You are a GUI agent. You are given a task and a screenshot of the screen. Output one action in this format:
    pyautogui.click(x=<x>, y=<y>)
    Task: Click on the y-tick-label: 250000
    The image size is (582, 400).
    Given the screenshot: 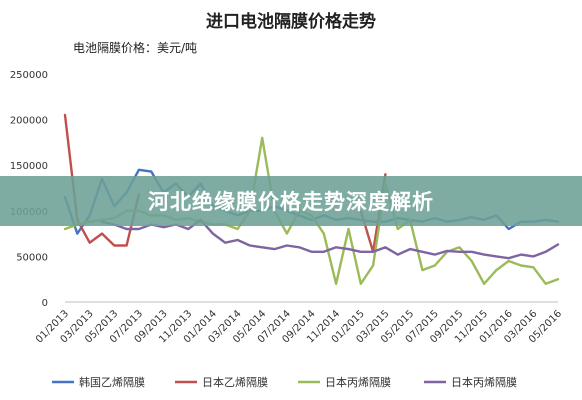 What is the action you would take?
    pyautogui.click(x=29, y=75)
    